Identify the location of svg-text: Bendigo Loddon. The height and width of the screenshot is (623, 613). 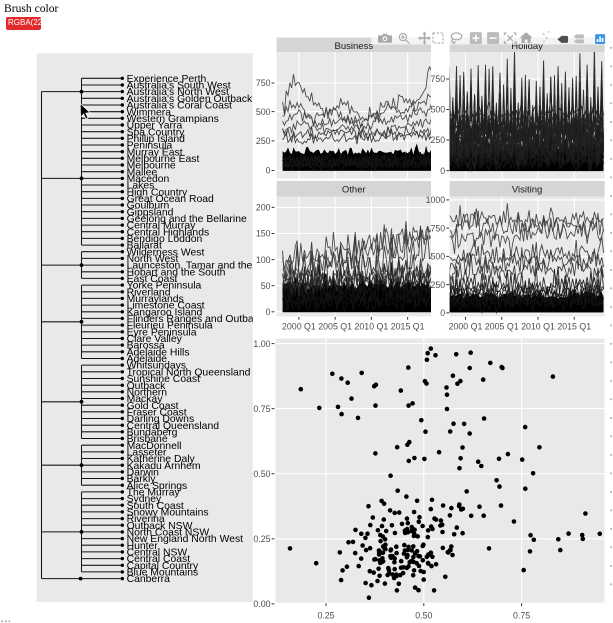
(165, 239).